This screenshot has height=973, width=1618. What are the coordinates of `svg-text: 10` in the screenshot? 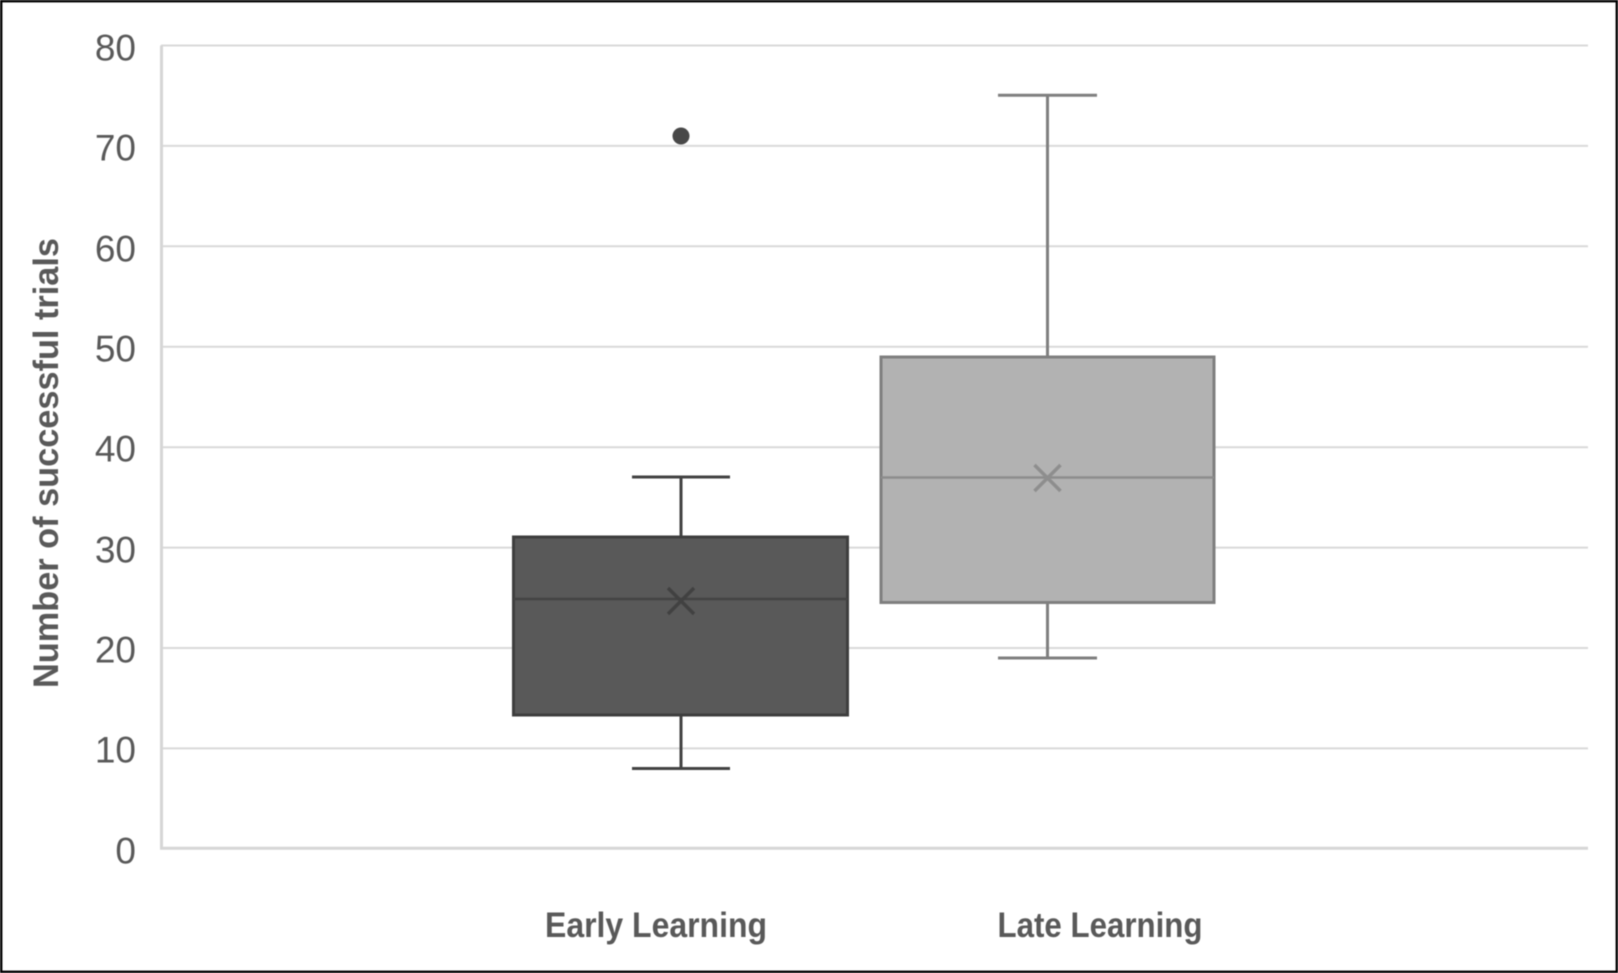 It's located at (115, 750).